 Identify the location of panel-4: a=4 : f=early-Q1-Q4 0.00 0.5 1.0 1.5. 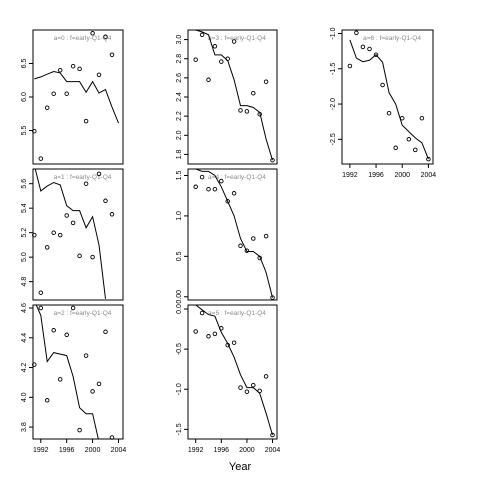
(227, 236).